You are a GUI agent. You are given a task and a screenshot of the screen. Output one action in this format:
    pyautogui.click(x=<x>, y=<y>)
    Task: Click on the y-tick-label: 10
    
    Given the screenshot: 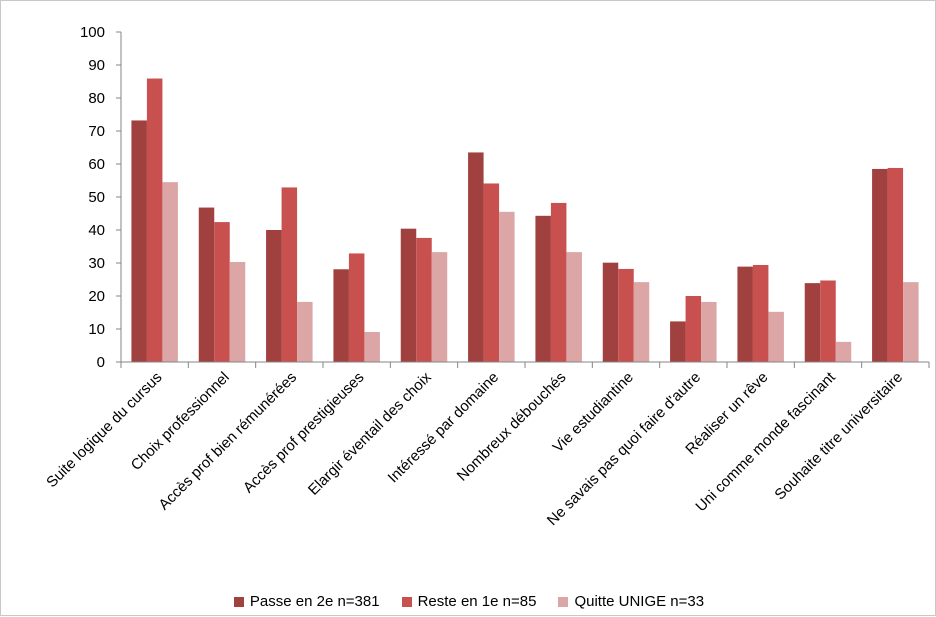 What is the action you would take?
    pyautogui.click(x=96, y=329)
    